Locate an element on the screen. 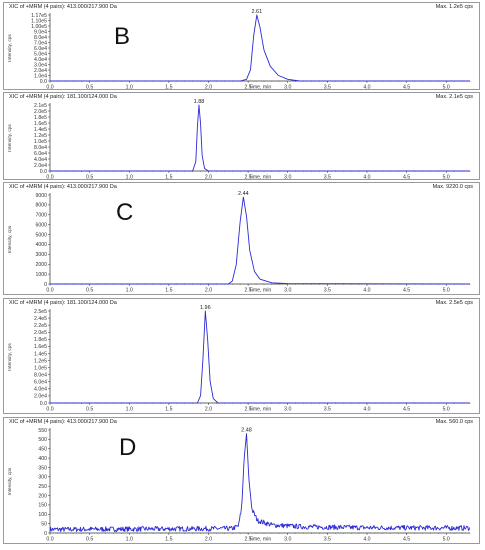 This screenshot has height=550, width=485. y-tick-label: 250 is located at coordinates (42, 487).